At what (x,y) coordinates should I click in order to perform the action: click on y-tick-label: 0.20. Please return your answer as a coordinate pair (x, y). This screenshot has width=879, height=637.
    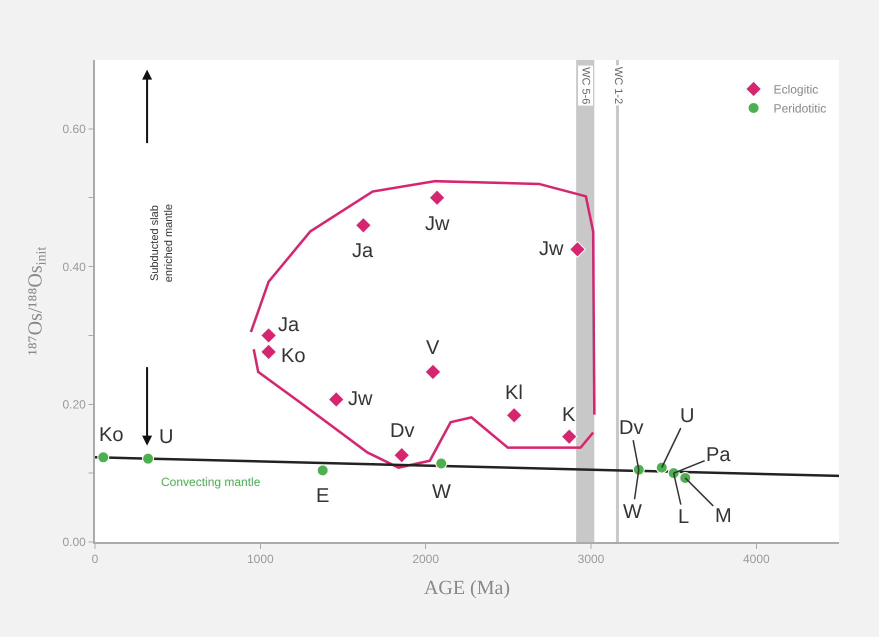
    Looking at the image, I should click on (74, 404).